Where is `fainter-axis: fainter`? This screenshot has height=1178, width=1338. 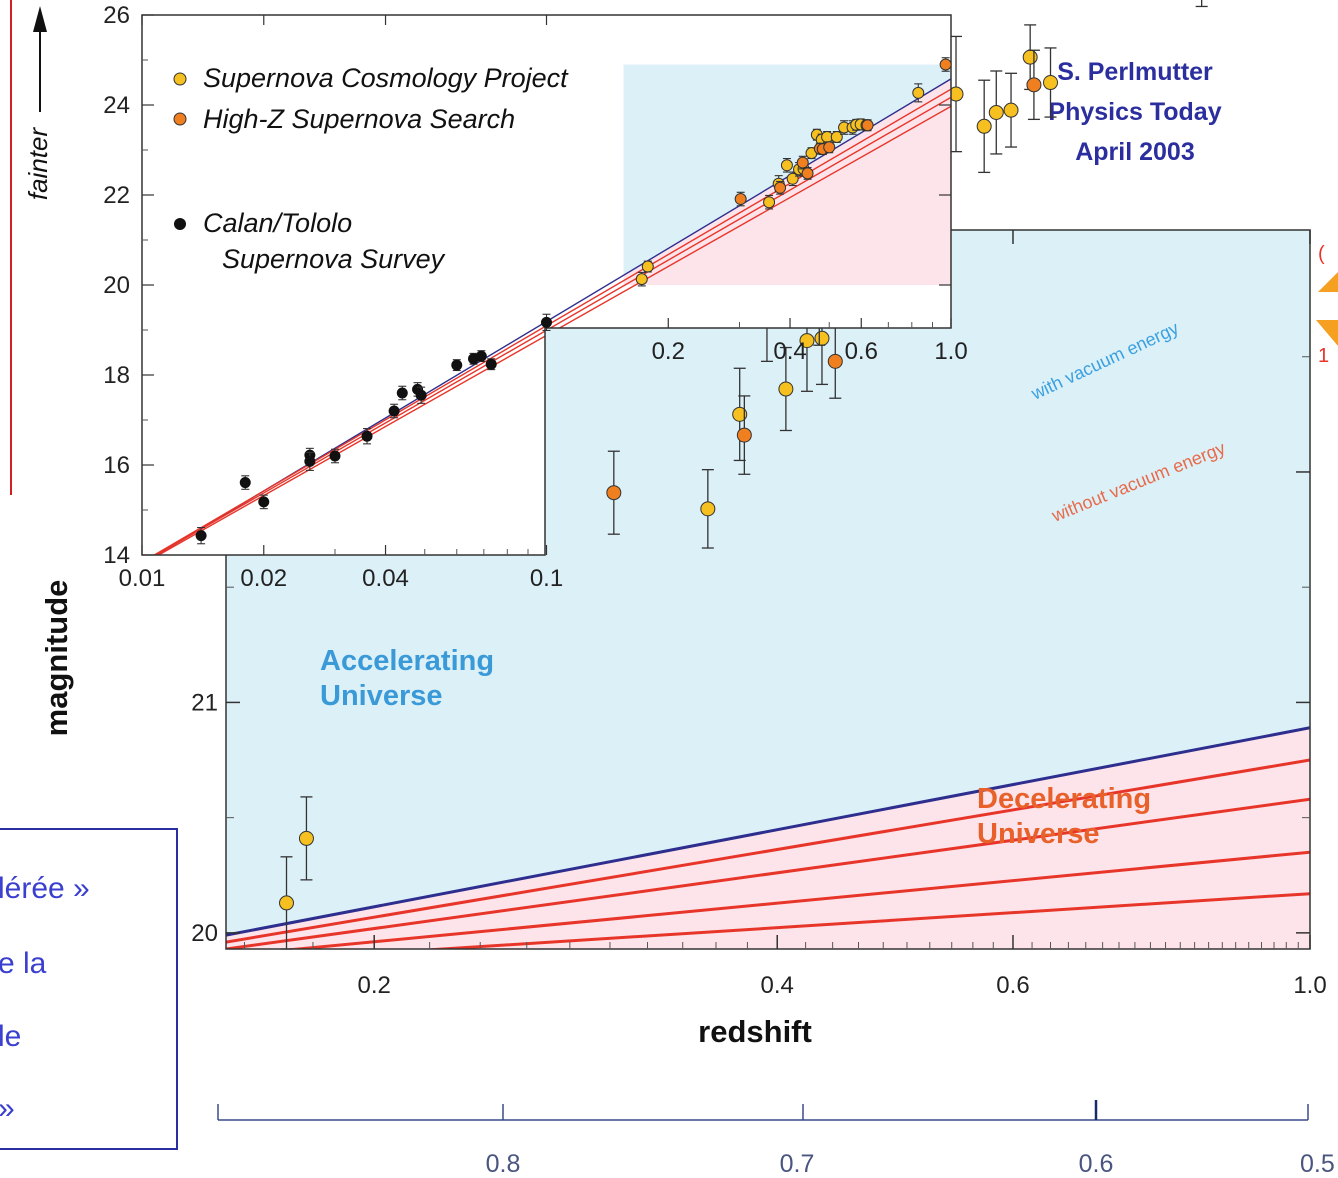 fainter-axis: fainter is located at coordinates (38, 103).